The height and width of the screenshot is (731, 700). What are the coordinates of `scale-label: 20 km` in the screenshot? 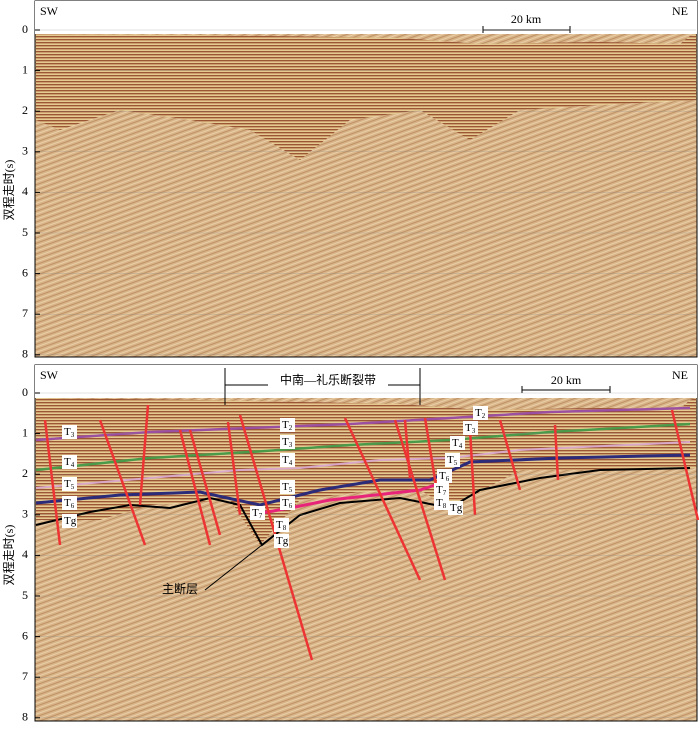 It's located at (526, 19).